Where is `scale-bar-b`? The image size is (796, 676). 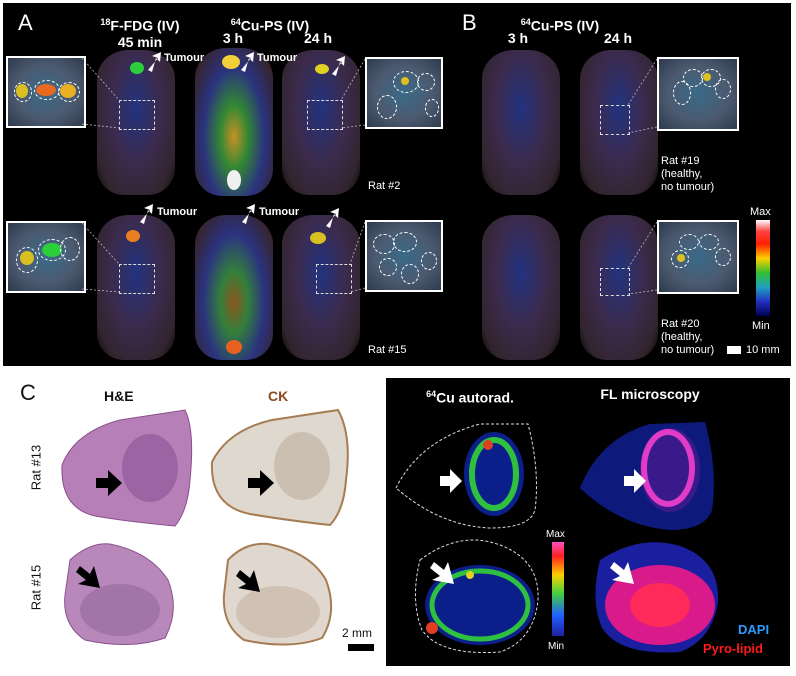 scale-bar-b is located at coordinates (734, 350).